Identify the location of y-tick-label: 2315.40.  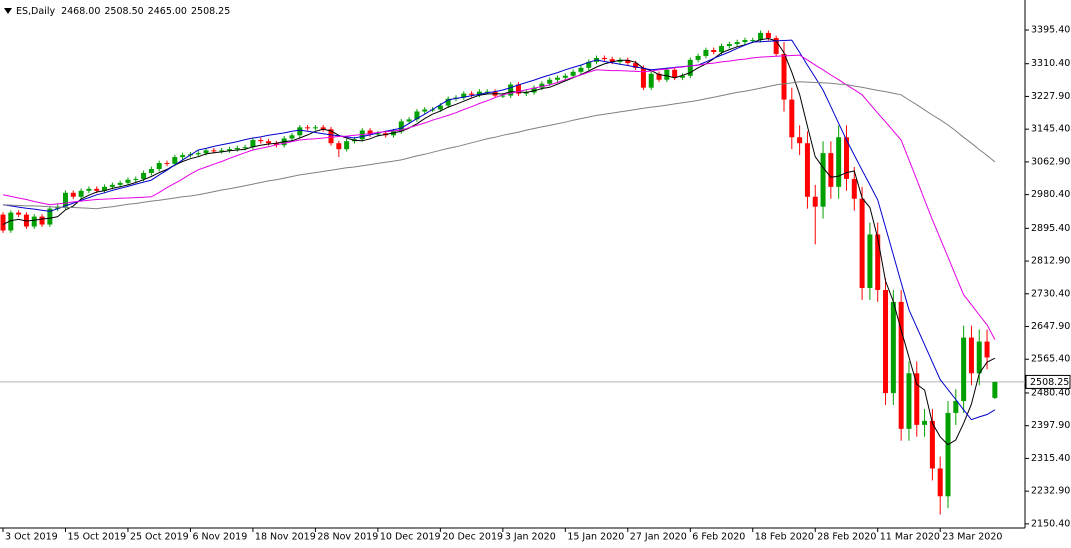
(1050, 458).